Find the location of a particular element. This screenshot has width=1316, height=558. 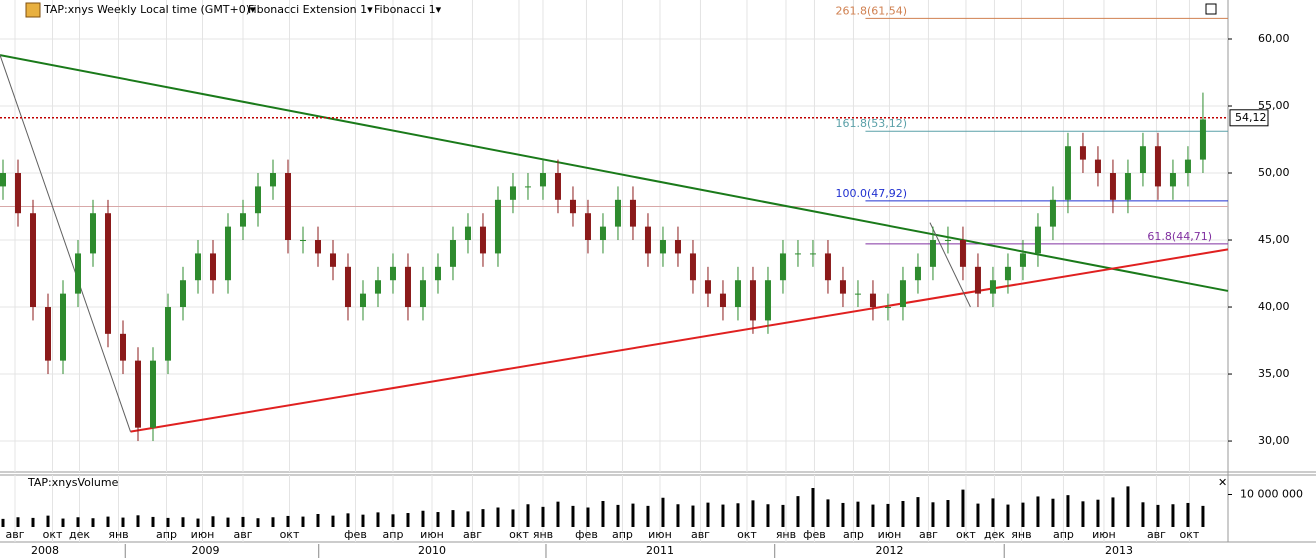

indicator: Fibonacci 1▾ is located at coordinates (408, 9).